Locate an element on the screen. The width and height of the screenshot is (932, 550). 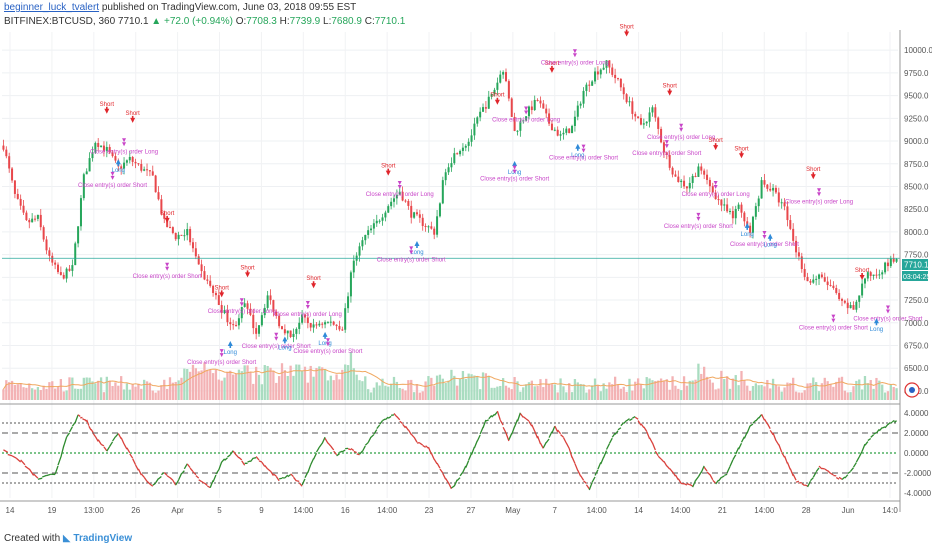
time-tick-label: 21 is located at coordinates (722, 510).